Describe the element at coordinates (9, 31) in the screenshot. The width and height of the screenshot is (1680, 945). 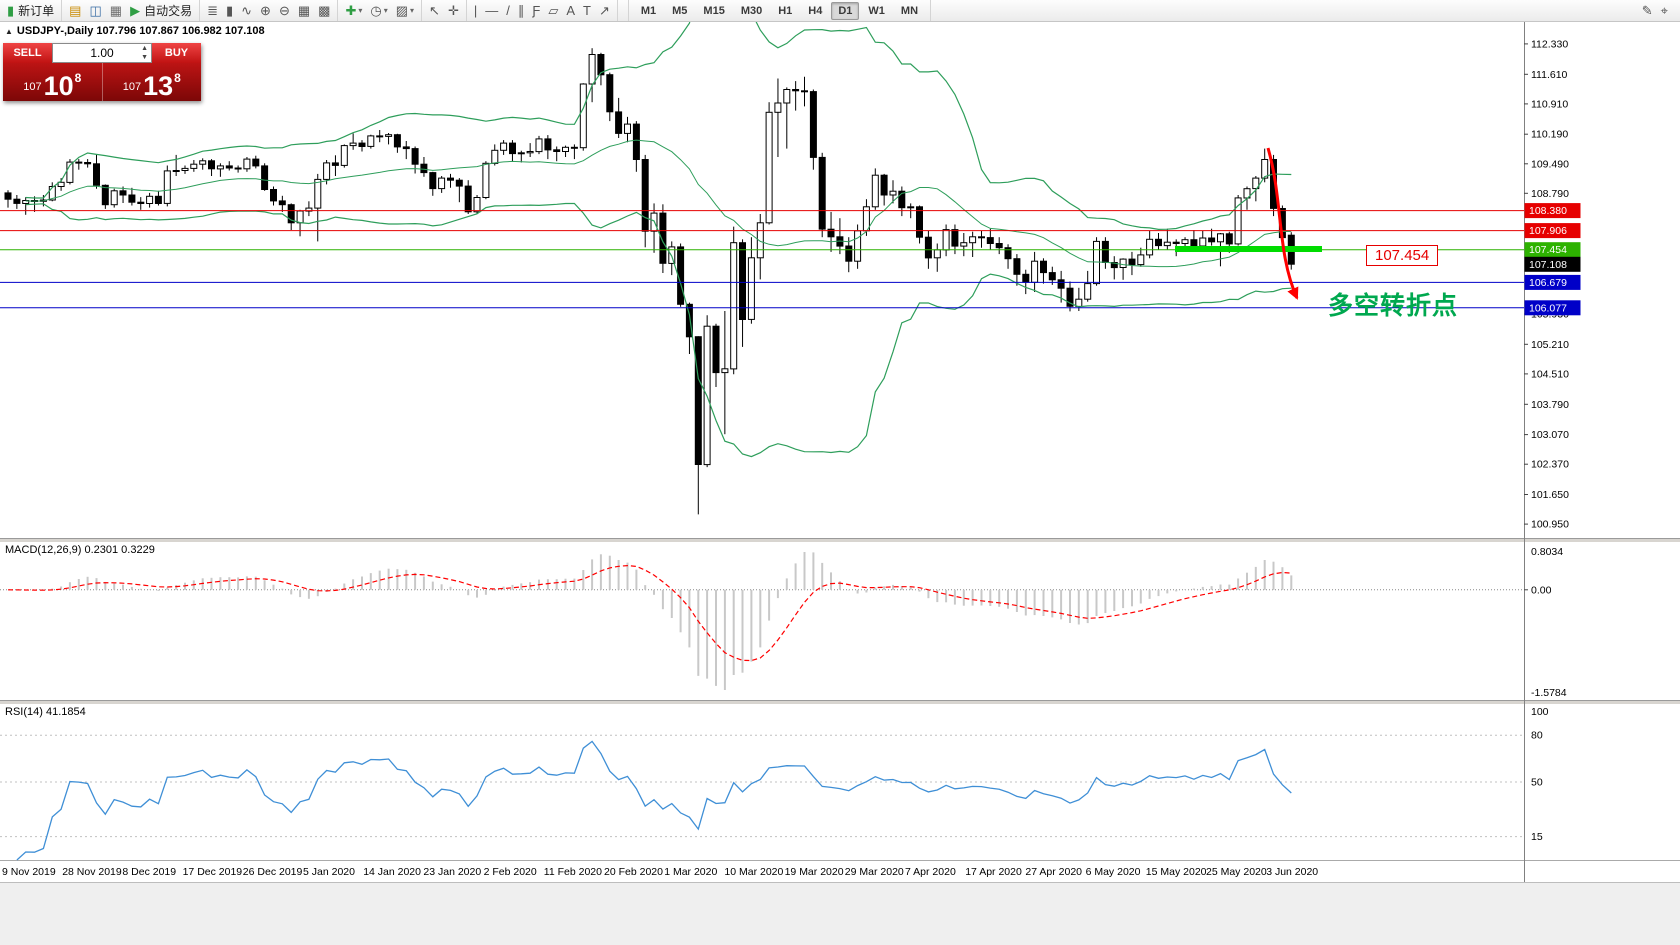
I see `one-click-collapse-icon: ▲` at that location.